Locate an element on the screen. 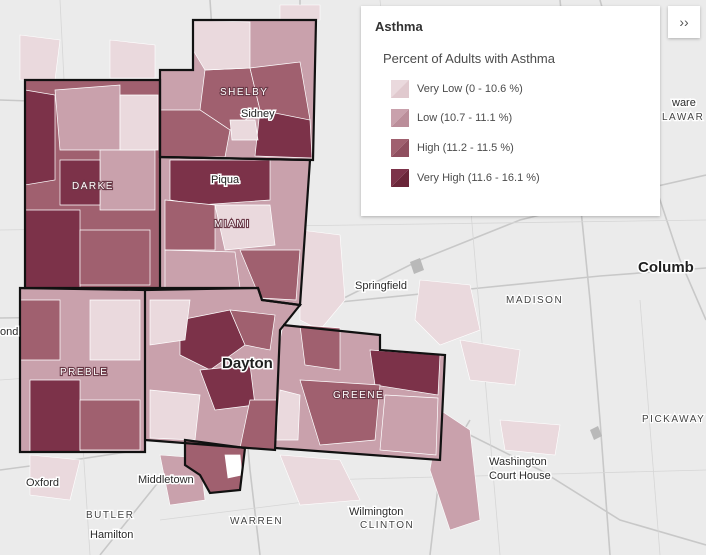 This screenshot has width=706, height=555. city-label-hamilton: Hamilton is located at coordinates (111, 535).